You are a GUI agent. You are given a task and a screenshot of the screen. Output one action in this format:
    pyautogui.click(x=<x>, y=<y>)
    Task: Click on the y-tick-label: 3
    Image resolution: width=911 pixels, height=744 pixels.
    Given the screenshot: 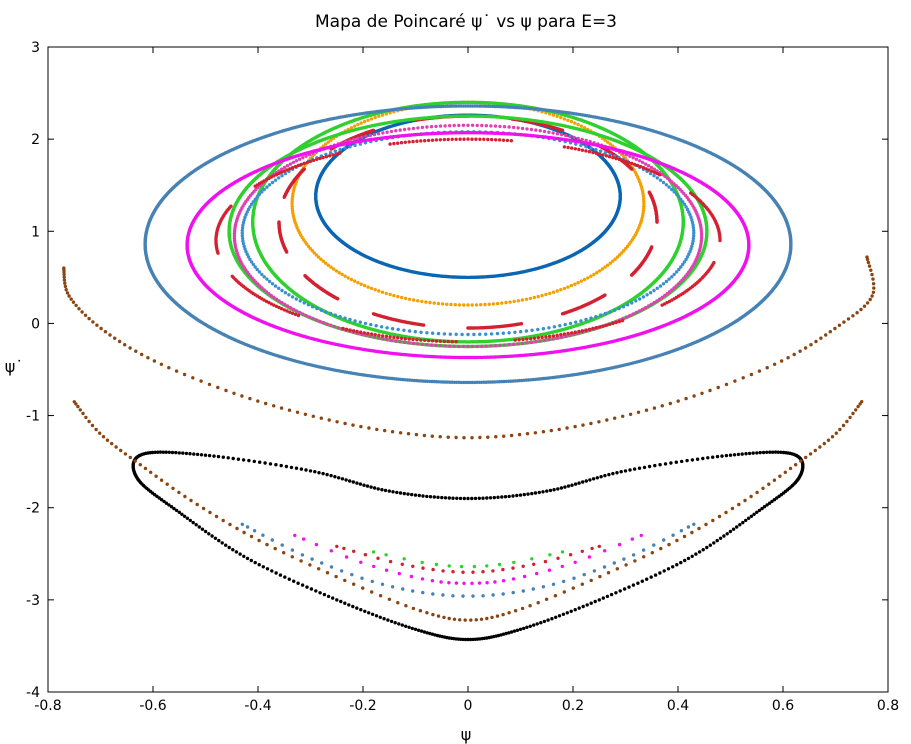 What is the action you would take?
    pyautogui.click(x=35, y=48)
    